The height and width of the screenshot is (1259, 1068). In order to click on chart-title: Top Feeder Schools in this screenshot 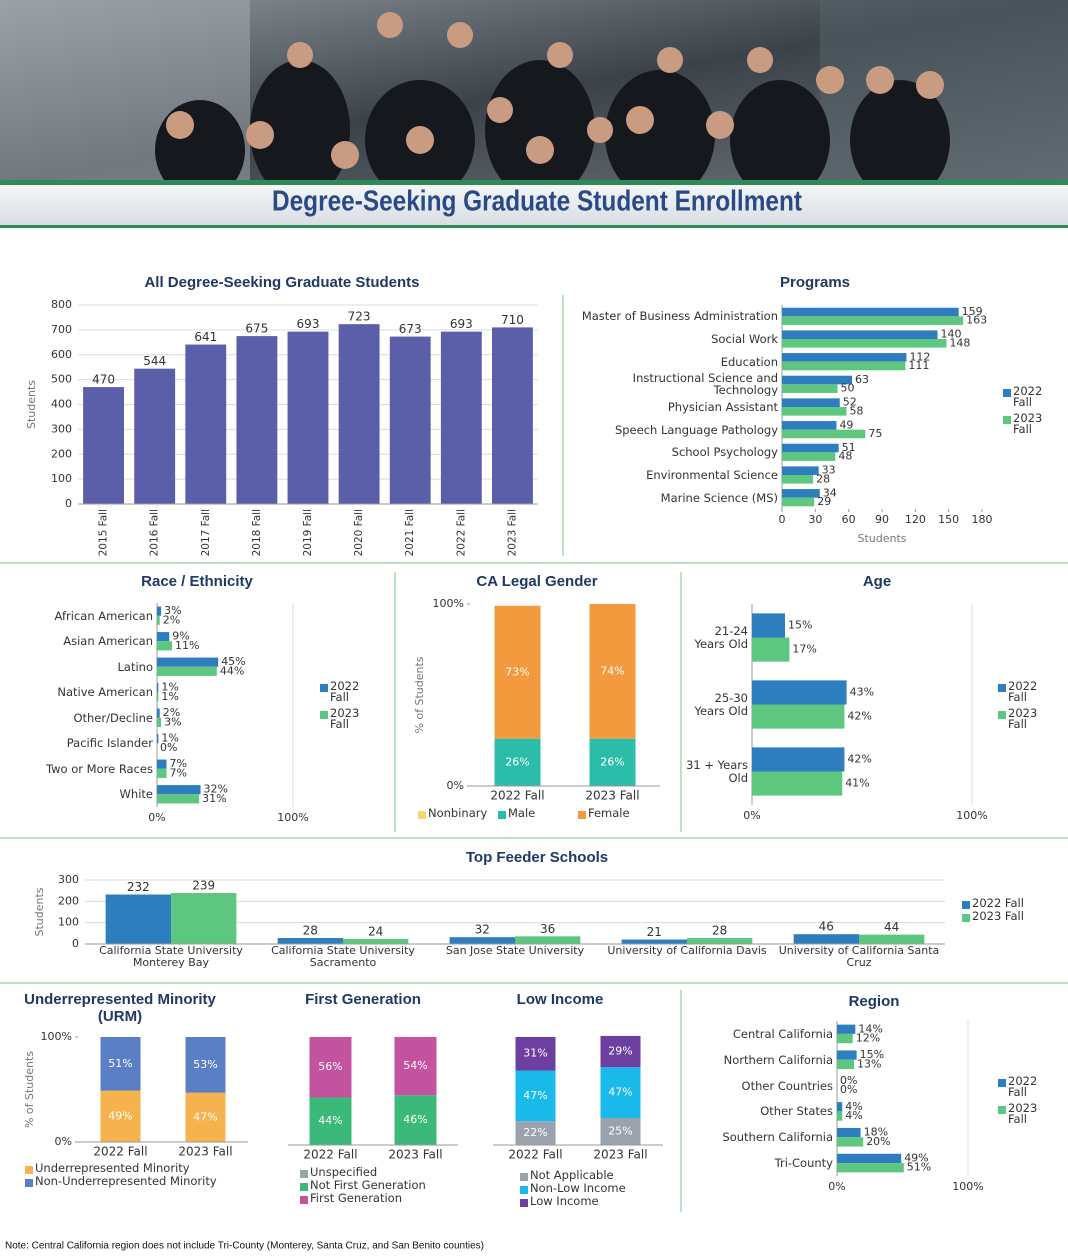, I will do `click(537, 858)`.